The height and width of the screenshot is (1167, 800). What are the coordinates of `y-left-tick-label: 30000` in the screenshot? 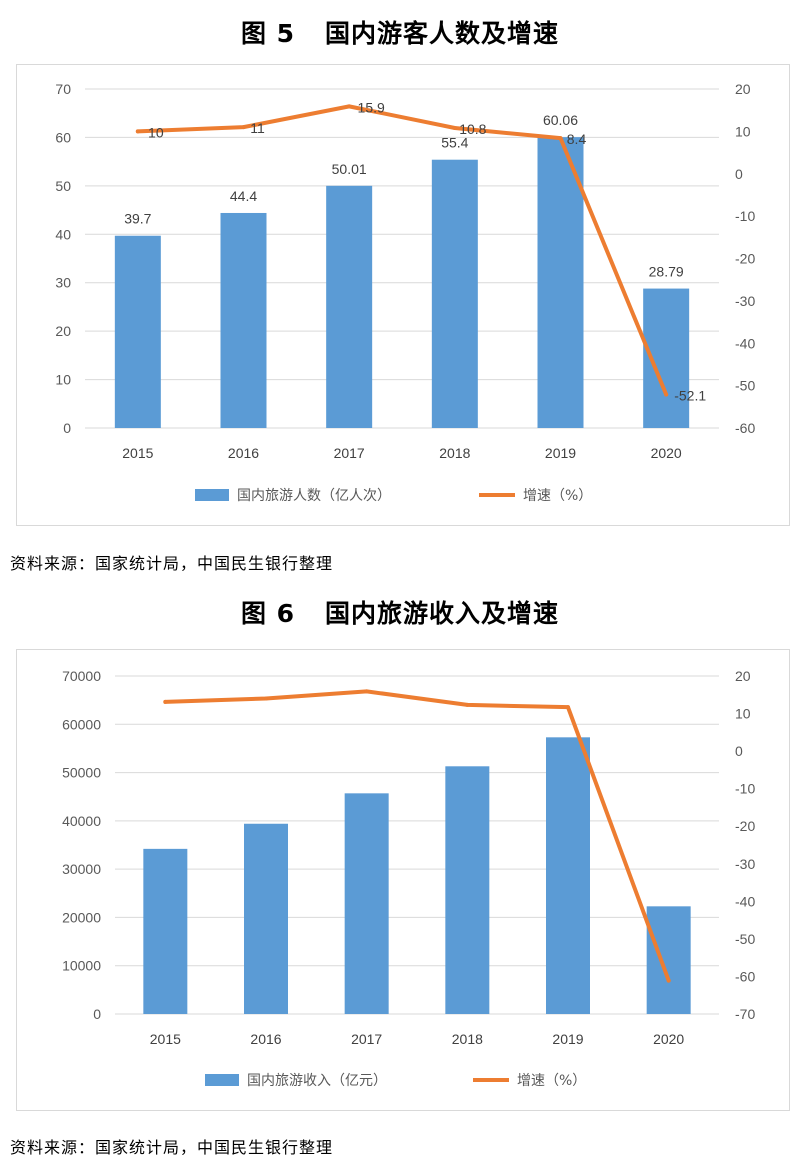 It's located at (81, 869).